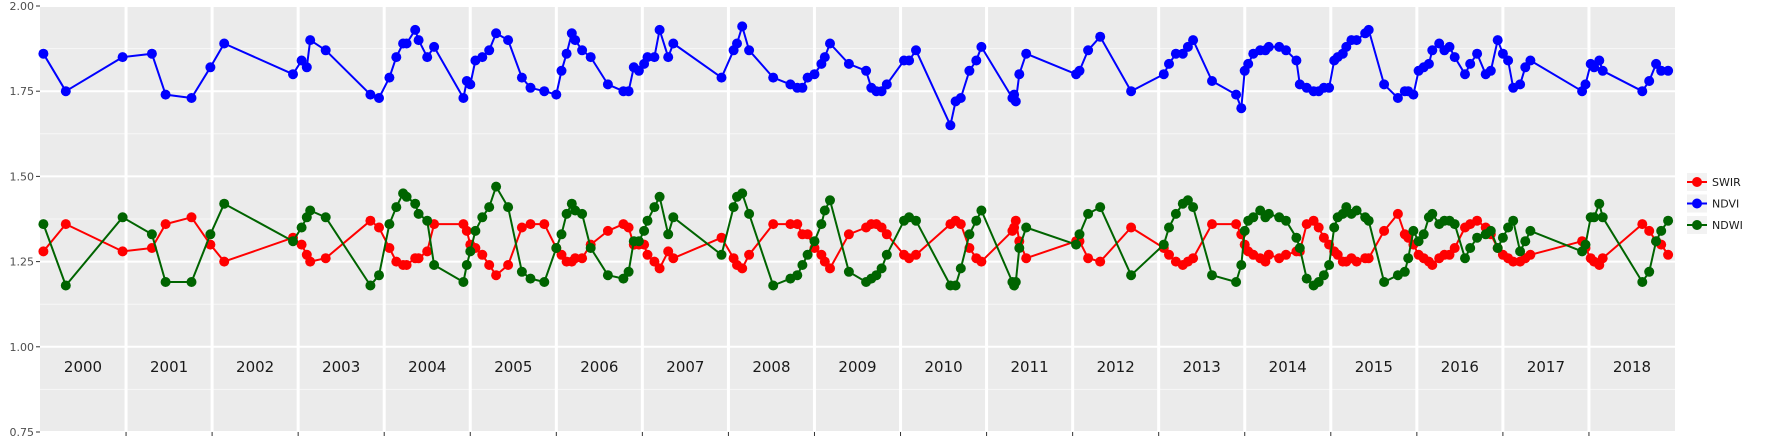  What do you see at coordinates (22, 347) in the screenshot?
I see `y-tick-label: 1.00` at bounding box center [22, 347].